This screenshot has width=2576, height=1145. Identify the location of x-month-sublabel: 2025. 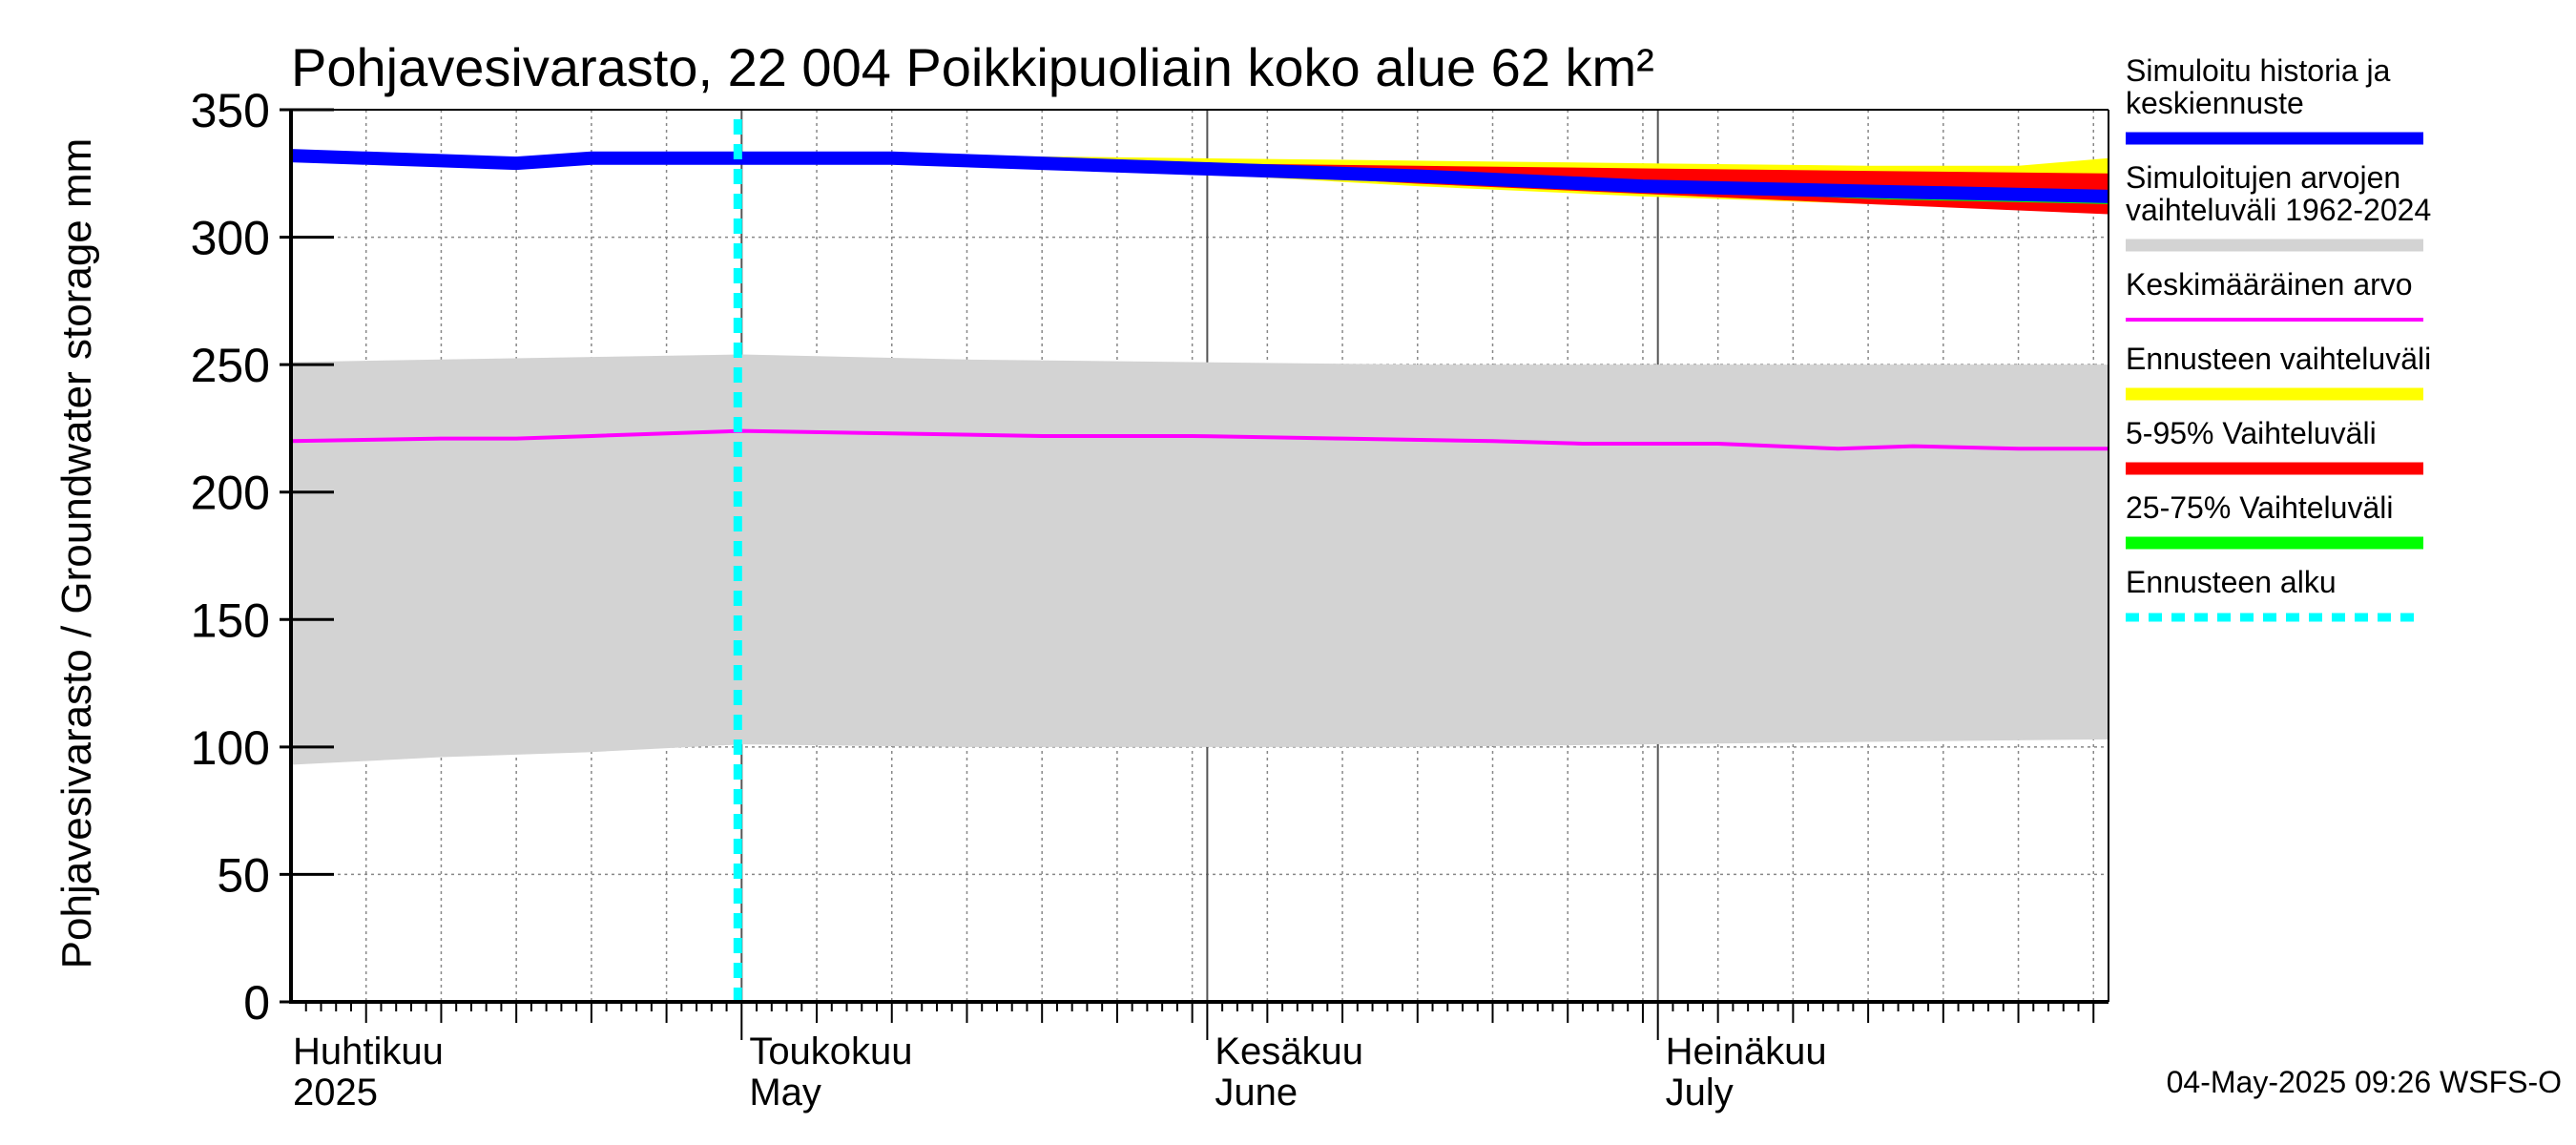
(335, 1093).